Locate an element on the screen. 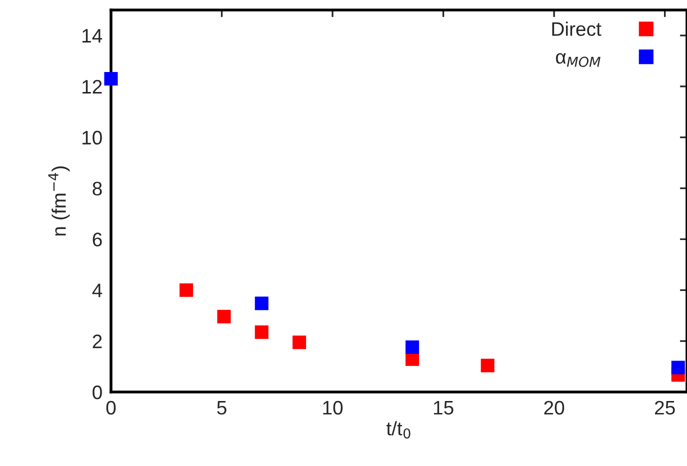  y-tick-label: 0 is located at coordinates (97, 392).